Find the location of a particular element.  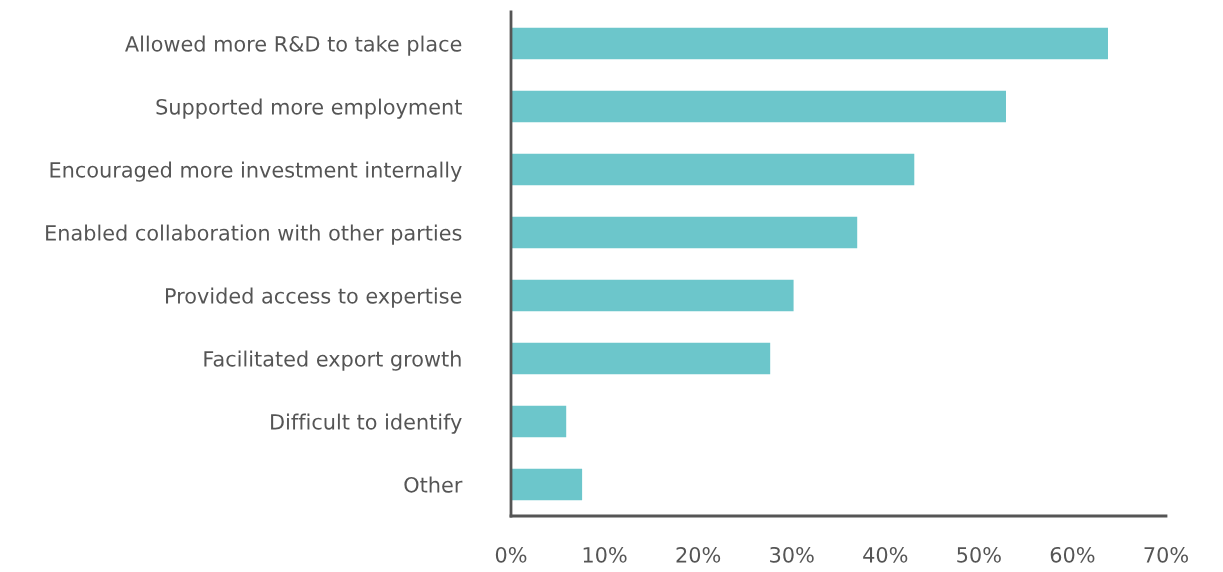

y-tick-label: Encouraged more investment internally is located at coordinates (256, 171).